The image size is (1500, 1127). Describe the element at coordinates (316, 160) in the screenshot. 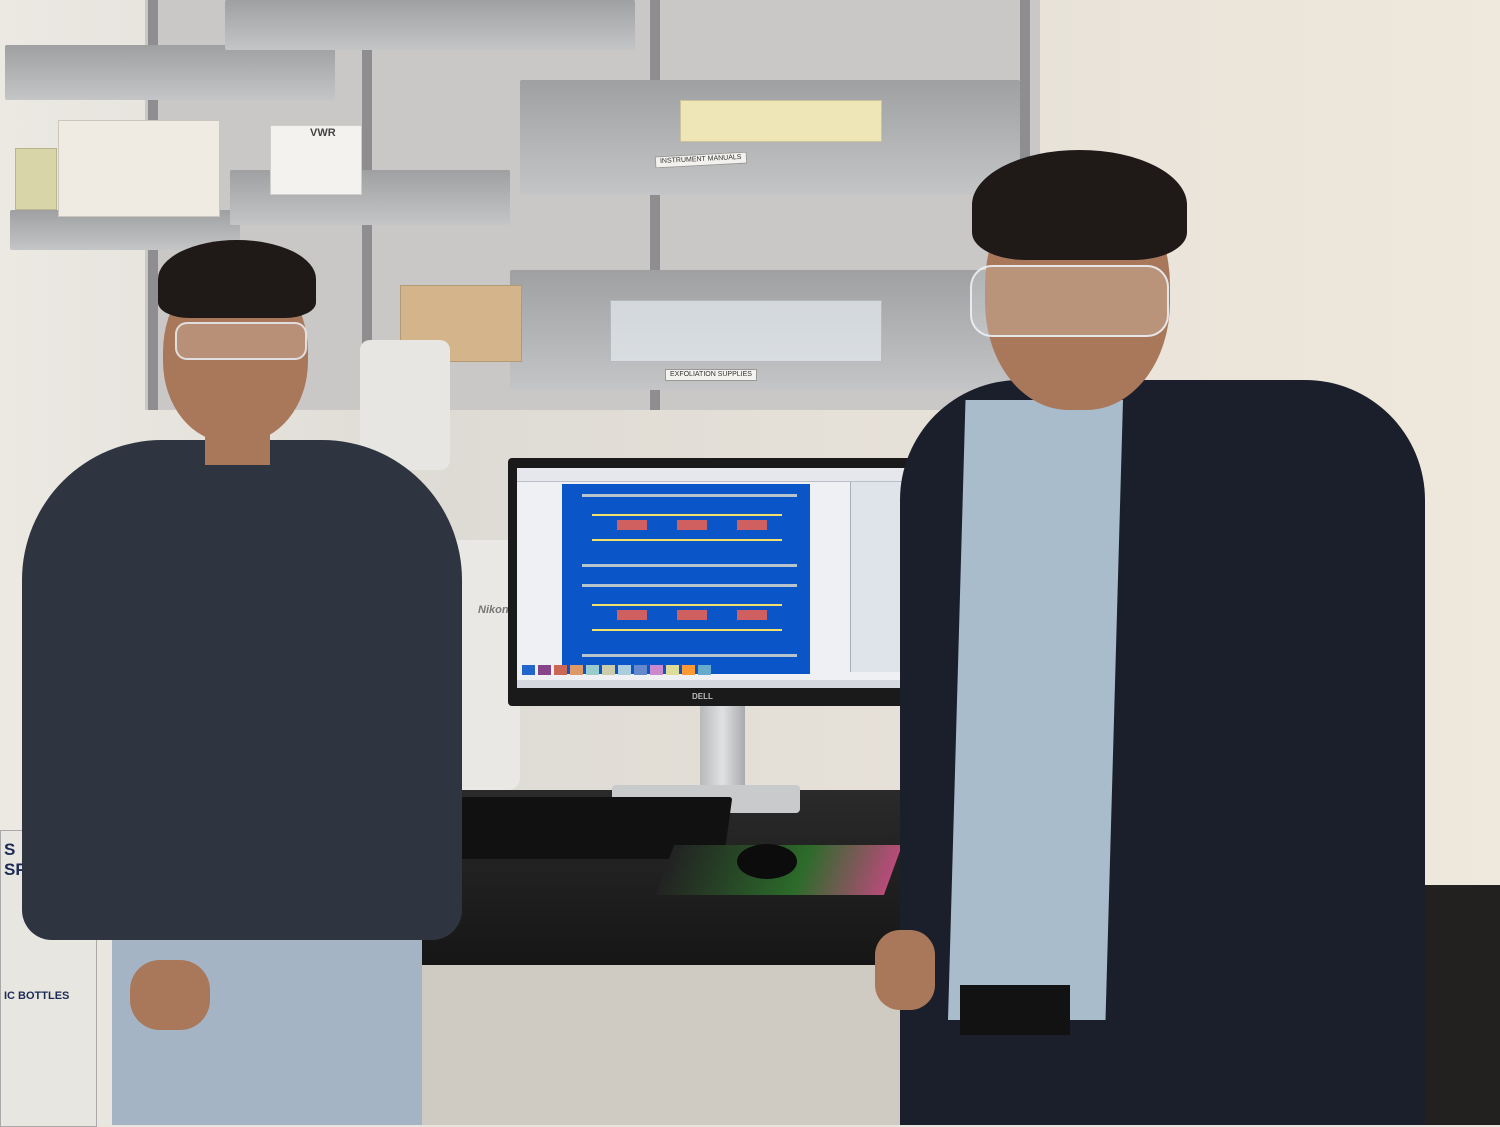

I see `vwr-box` at that location.